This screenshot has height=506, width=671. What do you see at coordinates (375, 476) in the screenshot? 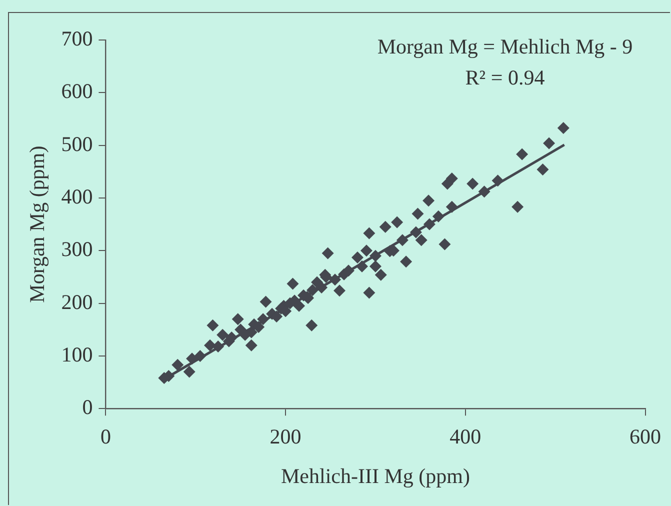
I see `x-axis-title: Mehlich-III Mg (ppm)` at bounding box center [375, 476].